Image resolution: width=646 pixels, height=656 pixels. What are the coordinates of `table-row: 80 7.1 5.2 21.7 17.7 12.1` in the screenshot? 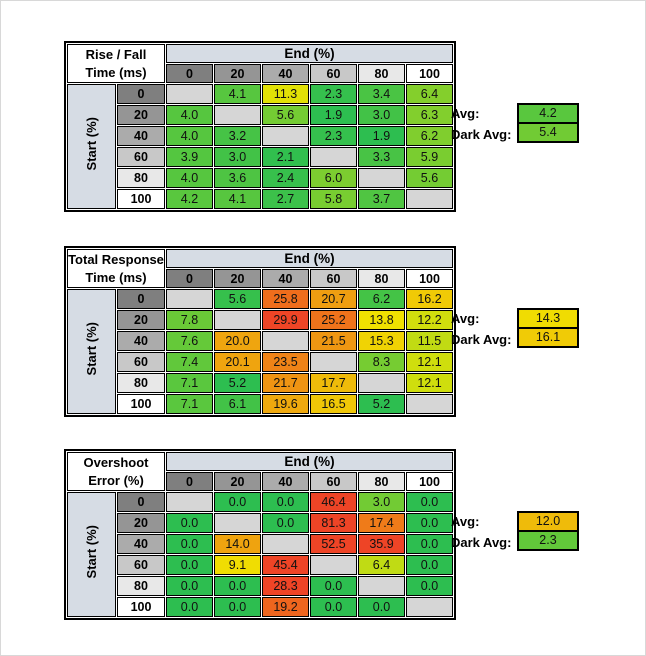 It's located at (260, 383).